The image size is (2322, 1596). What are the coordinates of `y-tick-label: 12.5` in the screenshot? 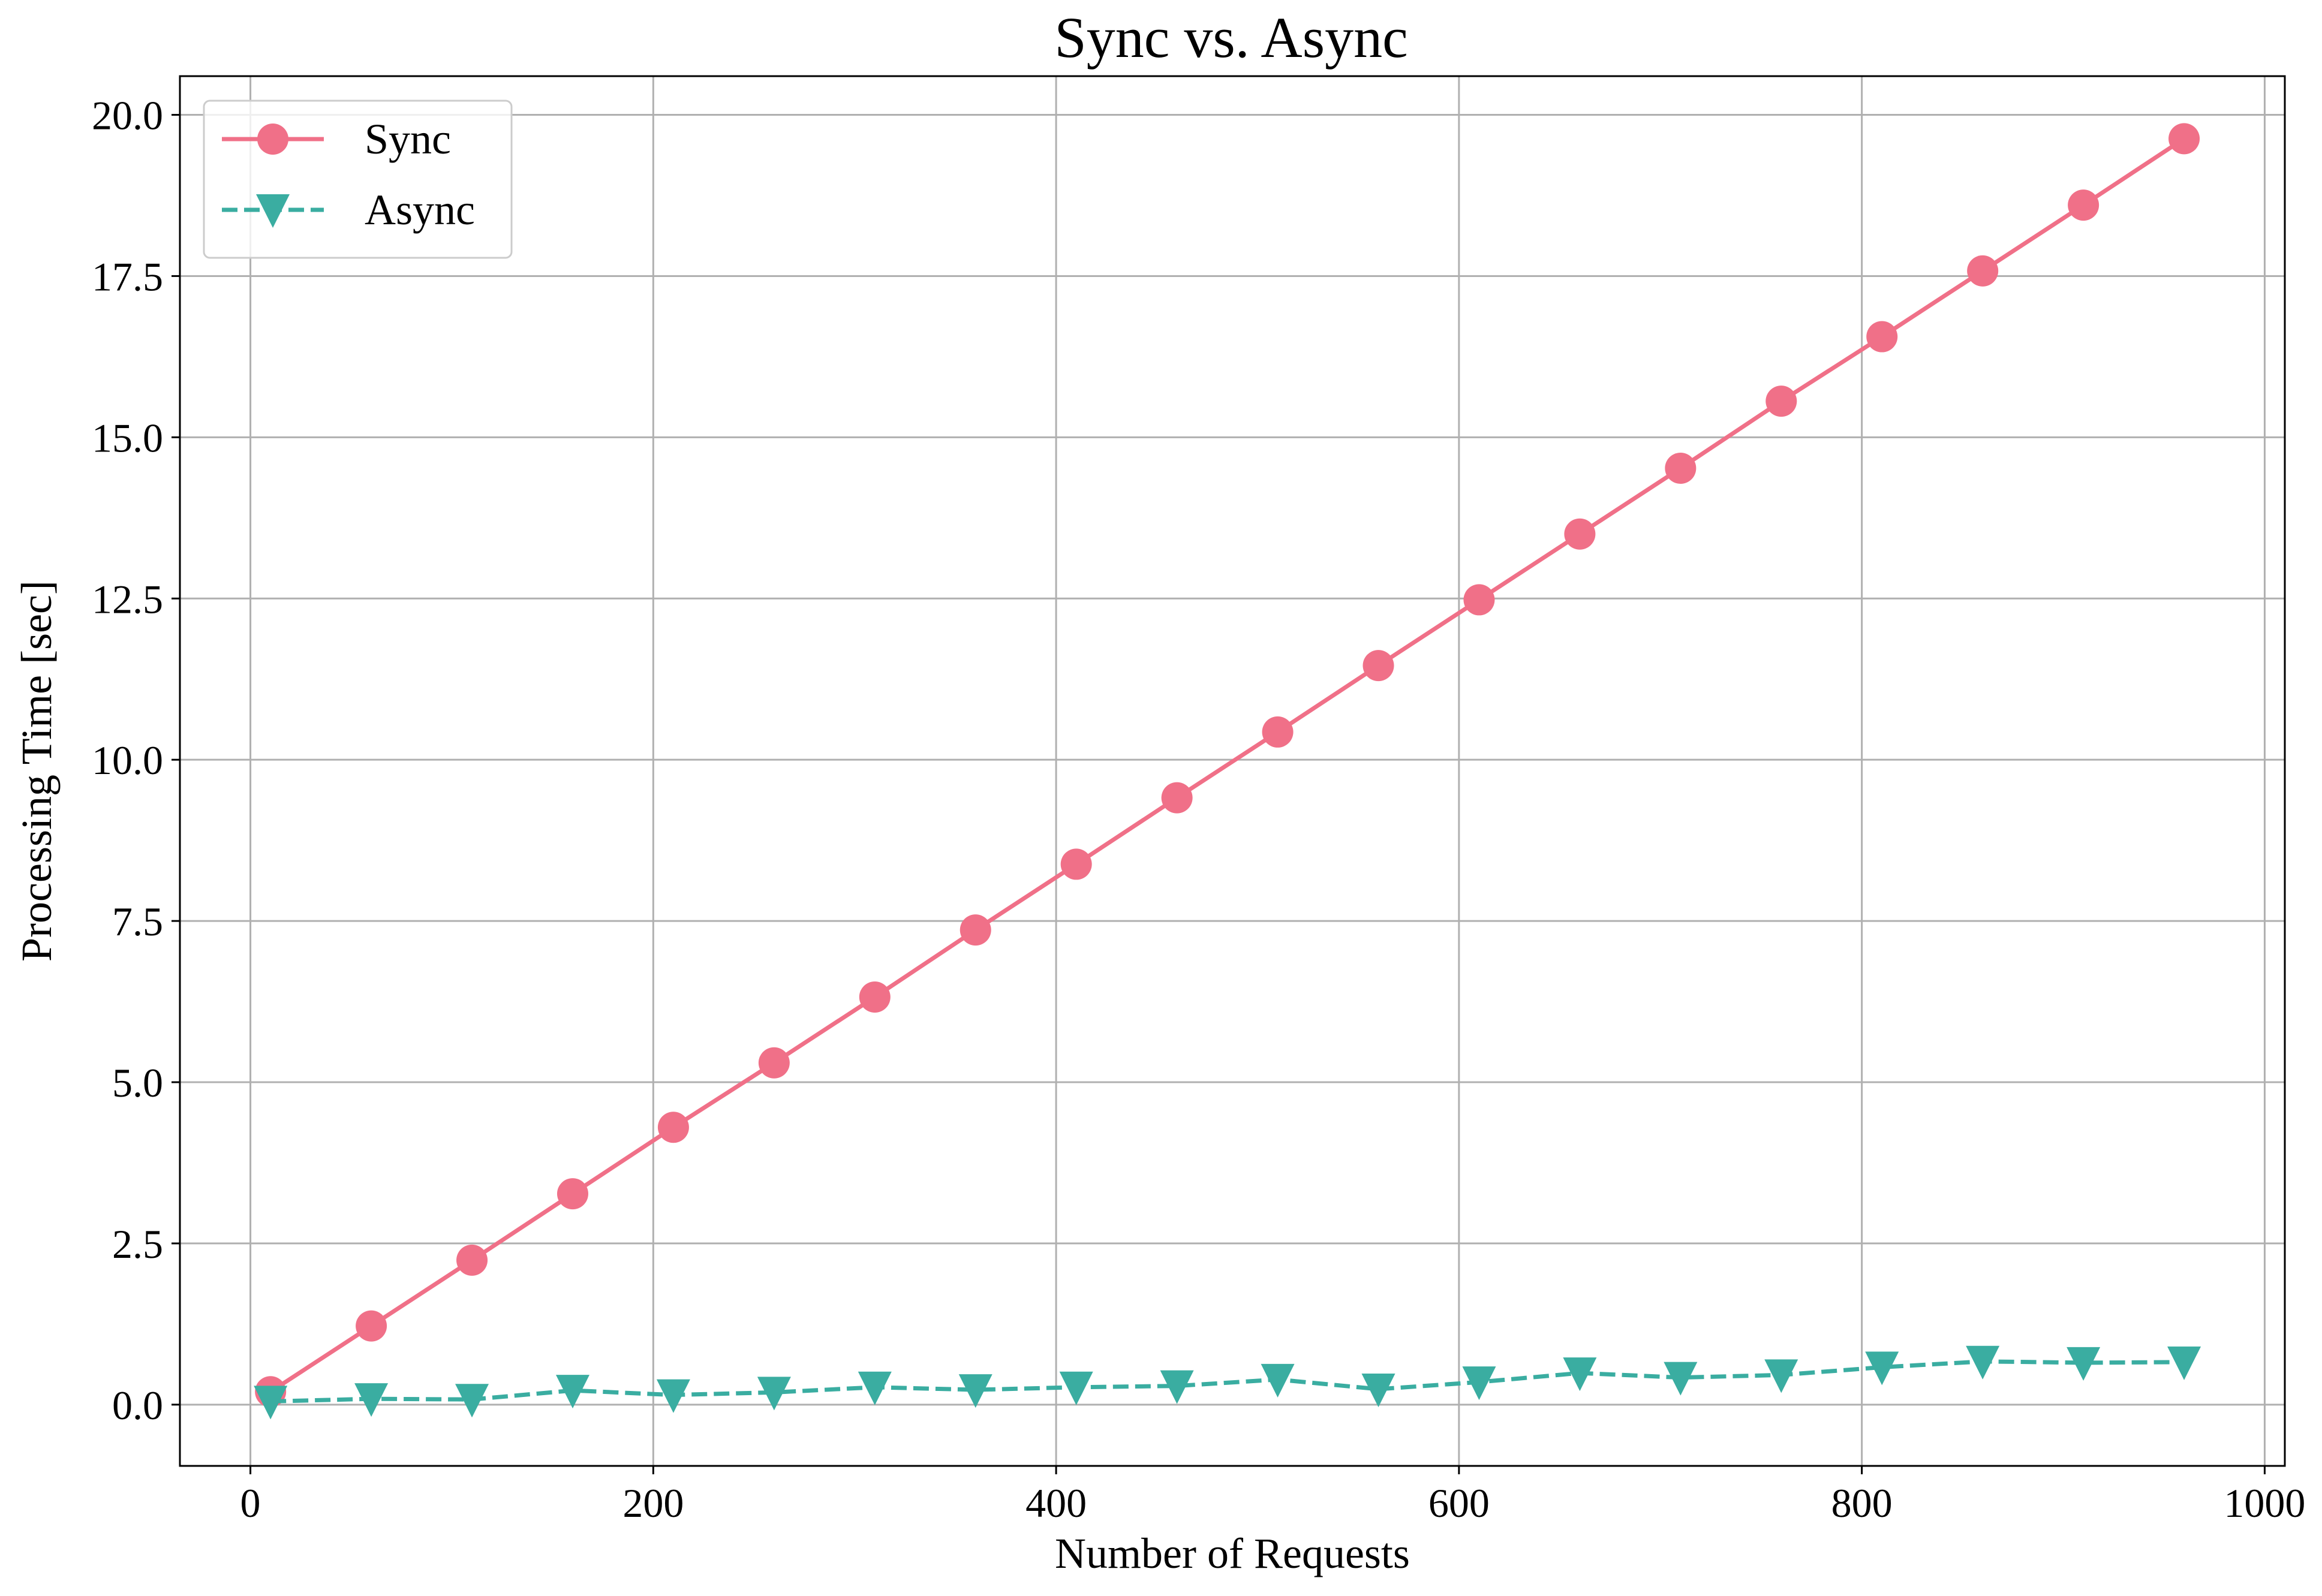 It's located at (127, 599).